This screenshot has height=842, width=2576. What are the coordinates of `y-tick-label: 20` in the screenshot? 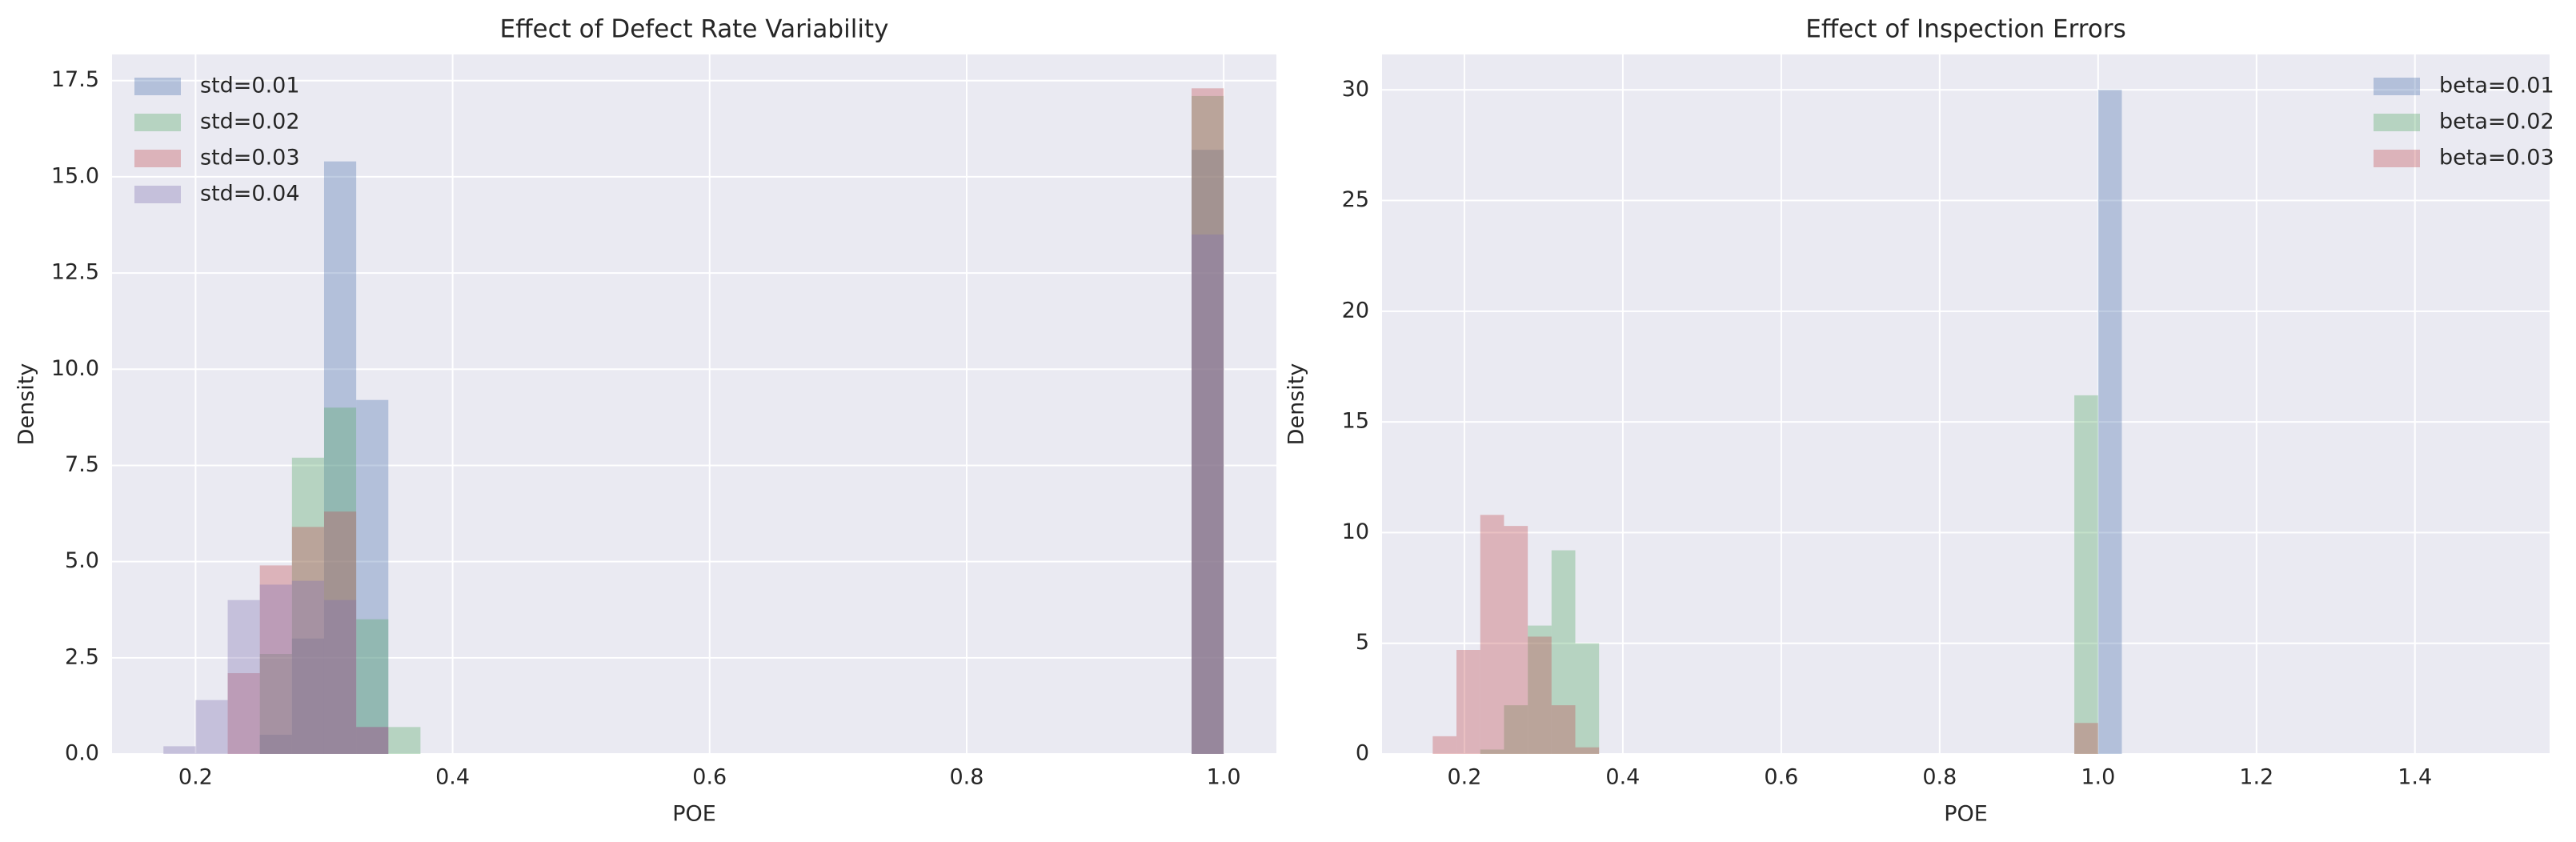 It's located at (1355, 310).